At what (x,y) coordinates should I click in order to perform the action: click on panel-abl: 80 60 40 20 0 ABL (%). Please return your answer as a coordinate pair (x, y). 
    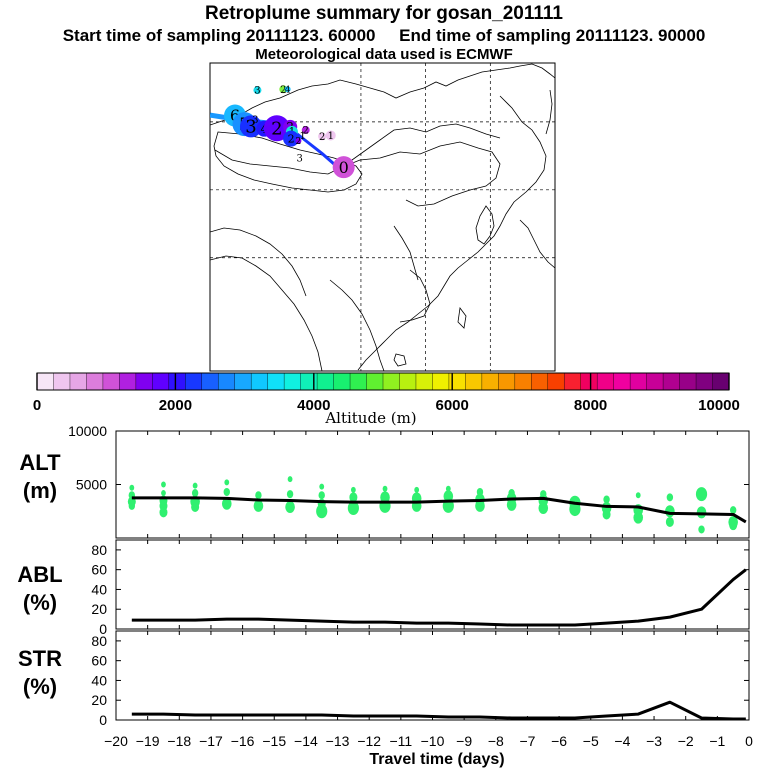
    Looking at the image, I should click on (383, 588).